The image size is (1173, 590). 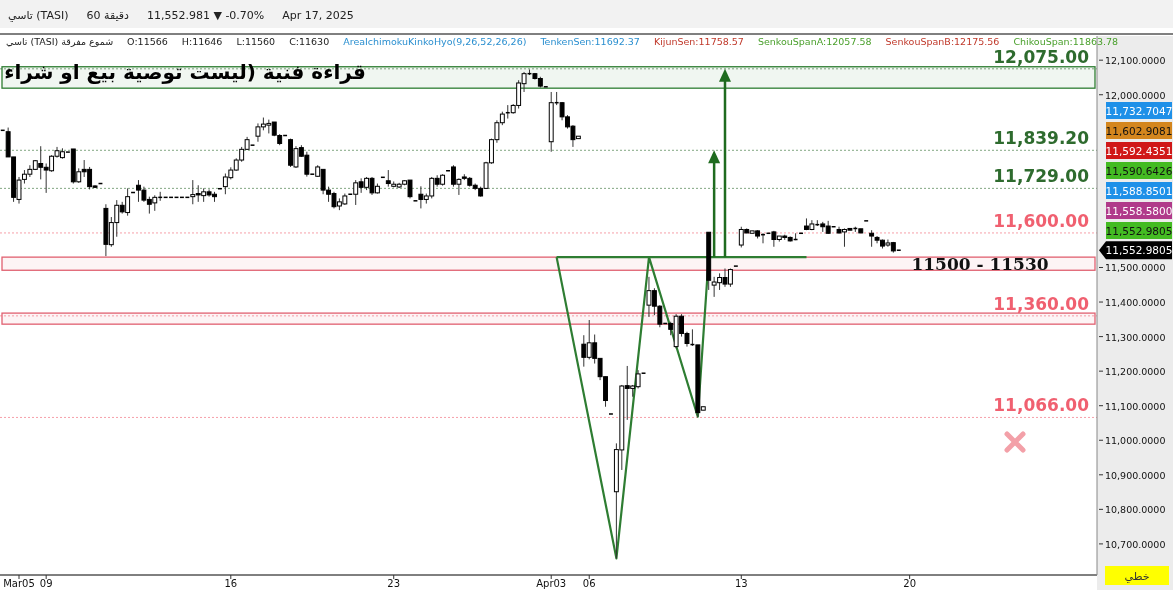 What do you see at coordinates (1135, 544) in the screenshot?
I see `y-tick-label: 10,700.0000` at bounding box center [1135, 544].